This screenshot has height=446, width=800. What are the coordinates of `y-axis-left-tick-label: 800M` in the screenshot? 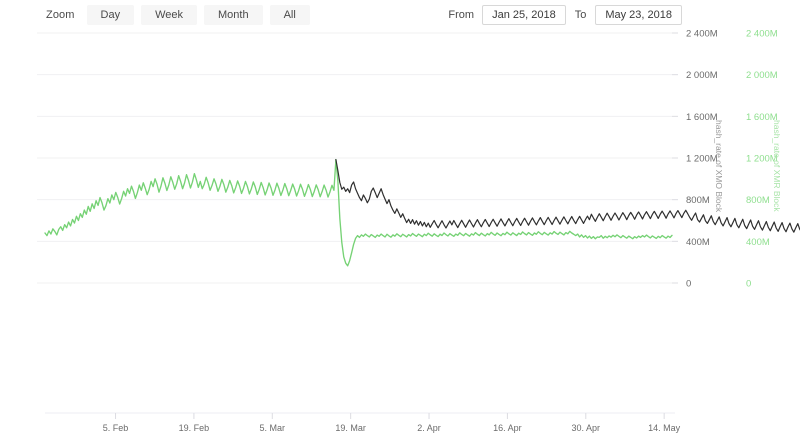 It's located at (698, 200).